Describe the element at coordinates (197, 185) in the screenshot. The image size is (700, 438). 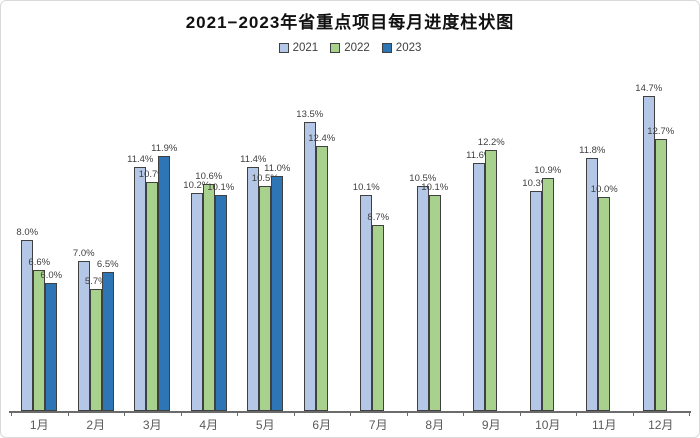
I see `data-label-2021-4月: 10.2%` at that location.